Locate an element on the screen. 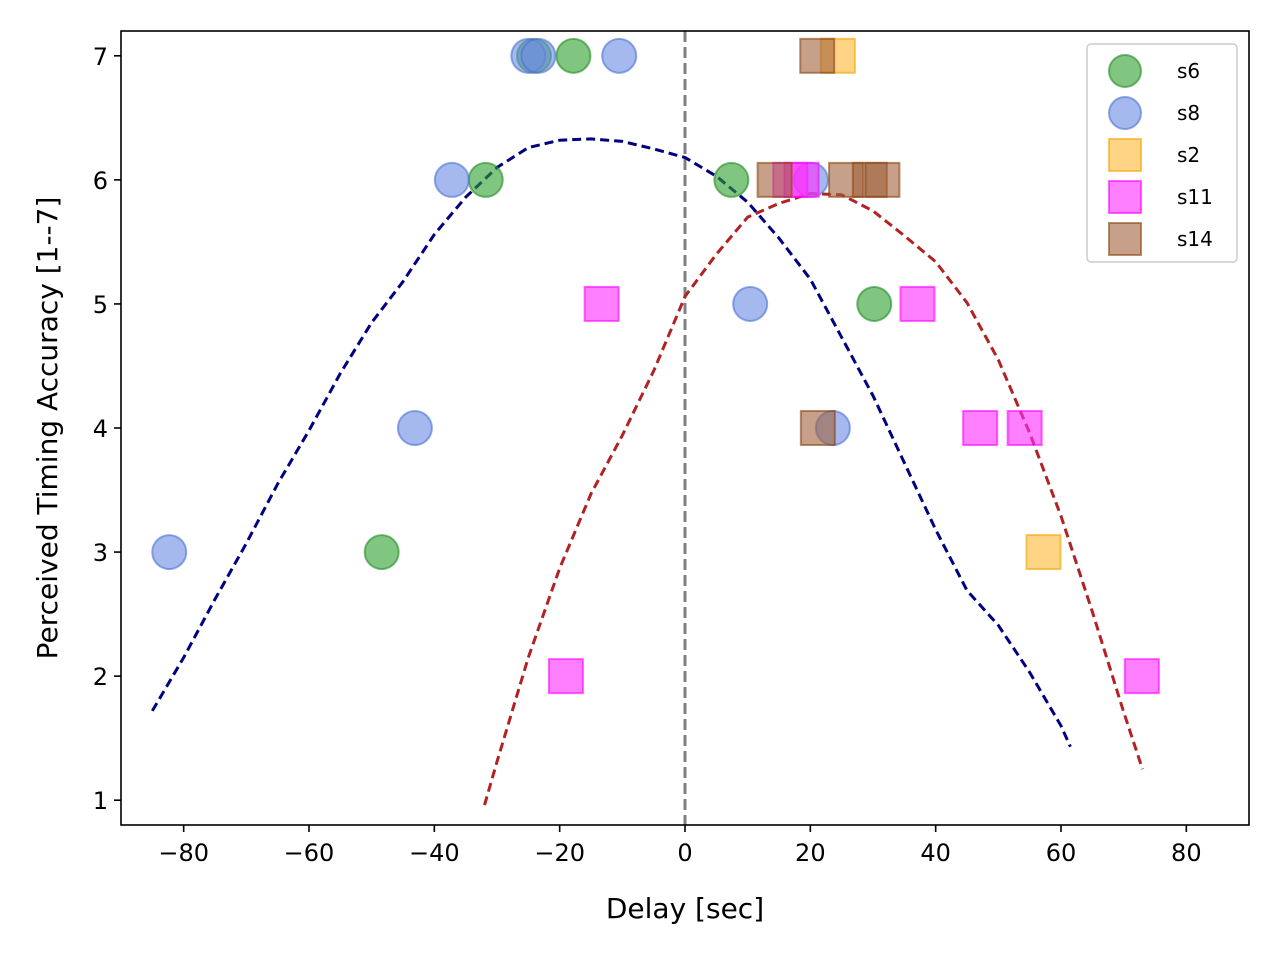  legend-label-s2: s2 is located at coordinates (1188, 155).